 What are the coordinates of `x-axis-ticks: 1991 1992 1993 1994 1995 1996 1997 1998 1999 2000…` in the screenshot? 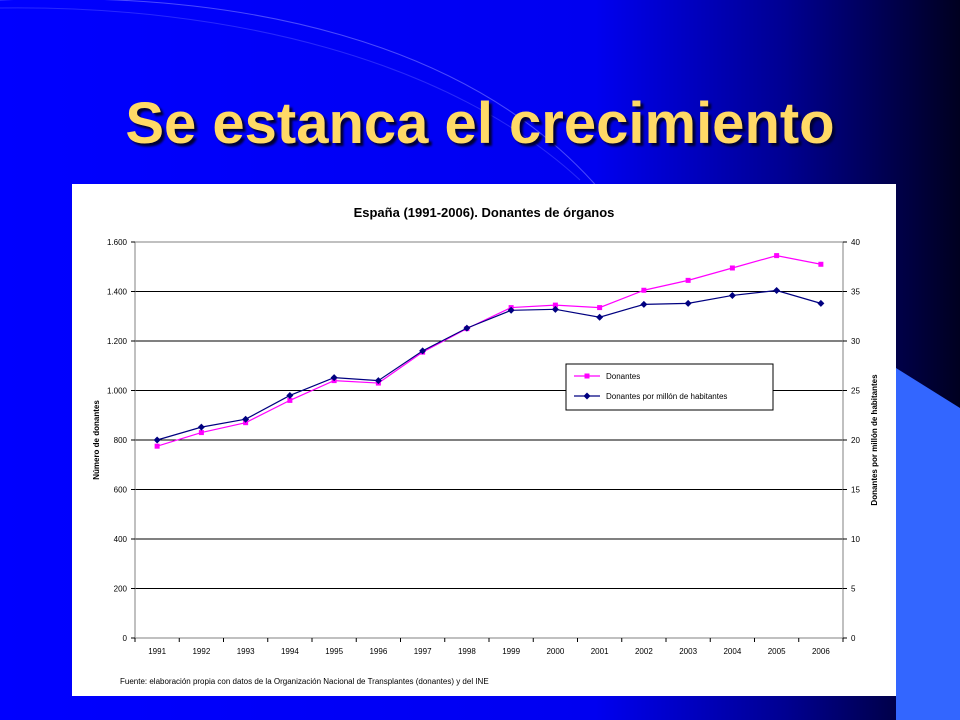 It's located at (489, 647).